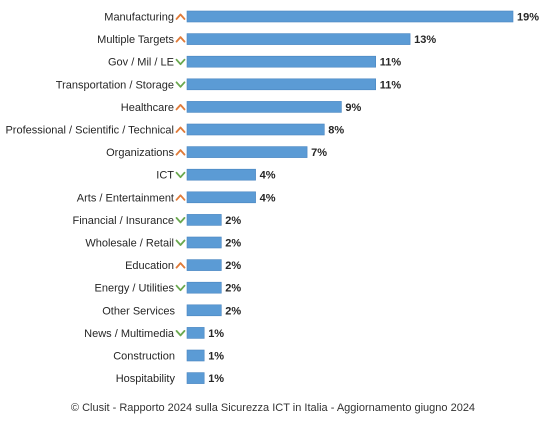 The width and height of the screenshot is (546, 423). What do you see at coordinates (391, 63) in the screenshot?
I see `value-label-2: 11%` at bounding box center [391, 63].